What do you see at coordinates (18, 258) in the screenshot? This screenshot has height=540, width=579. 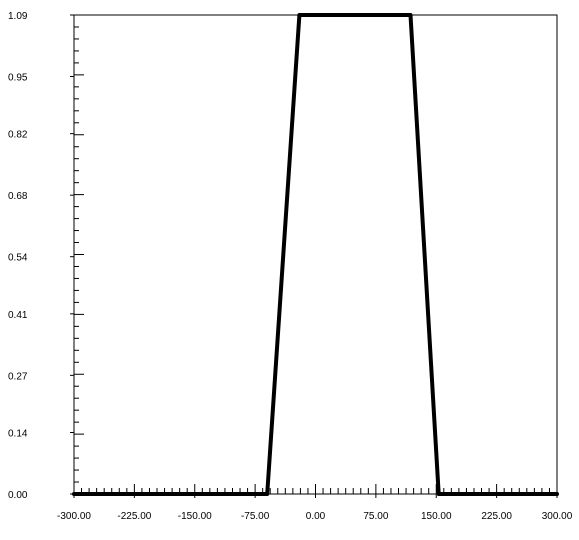 I see `y-tick-label: 0.54` at bounding box center [18, 258].